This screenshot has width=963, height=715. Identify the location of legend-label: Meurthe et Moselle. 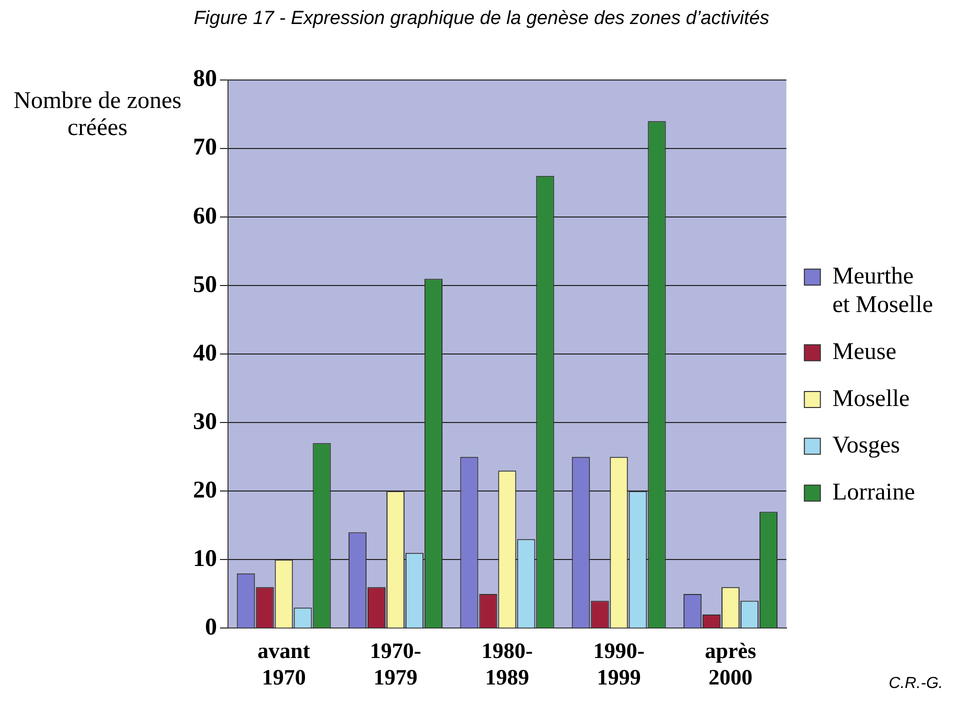
(882, 290).